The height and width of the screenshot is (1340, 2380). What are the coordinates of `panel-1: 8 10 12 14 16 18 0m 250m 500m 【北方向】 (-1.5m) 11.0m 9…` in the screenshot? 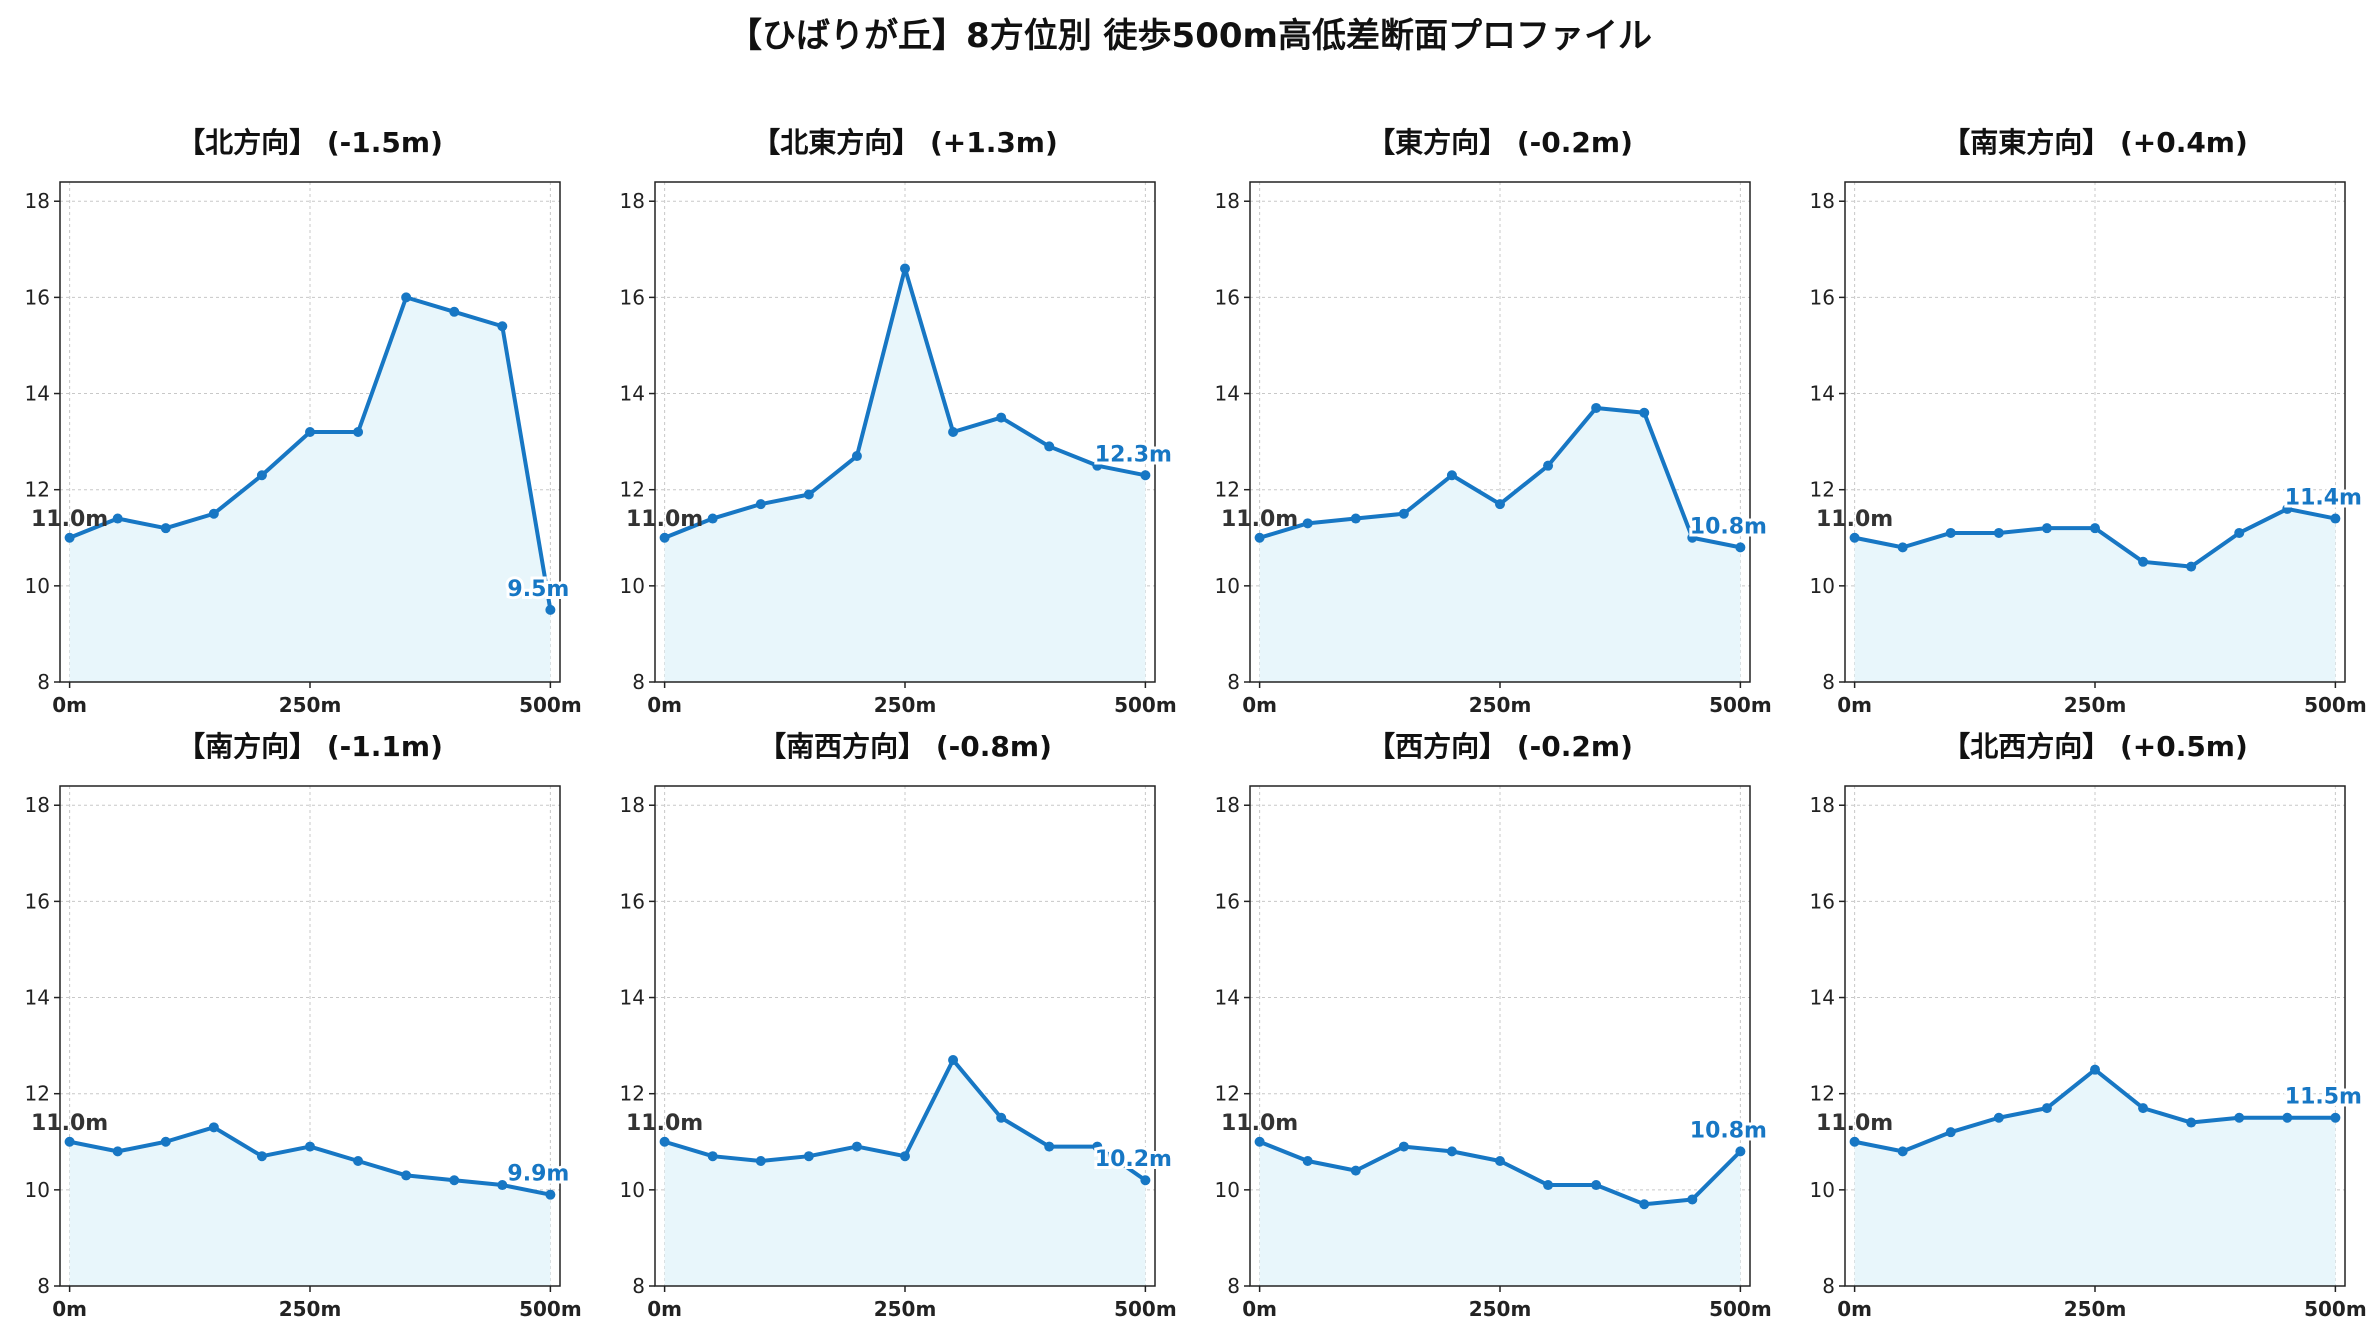 It's located at (303, 421).